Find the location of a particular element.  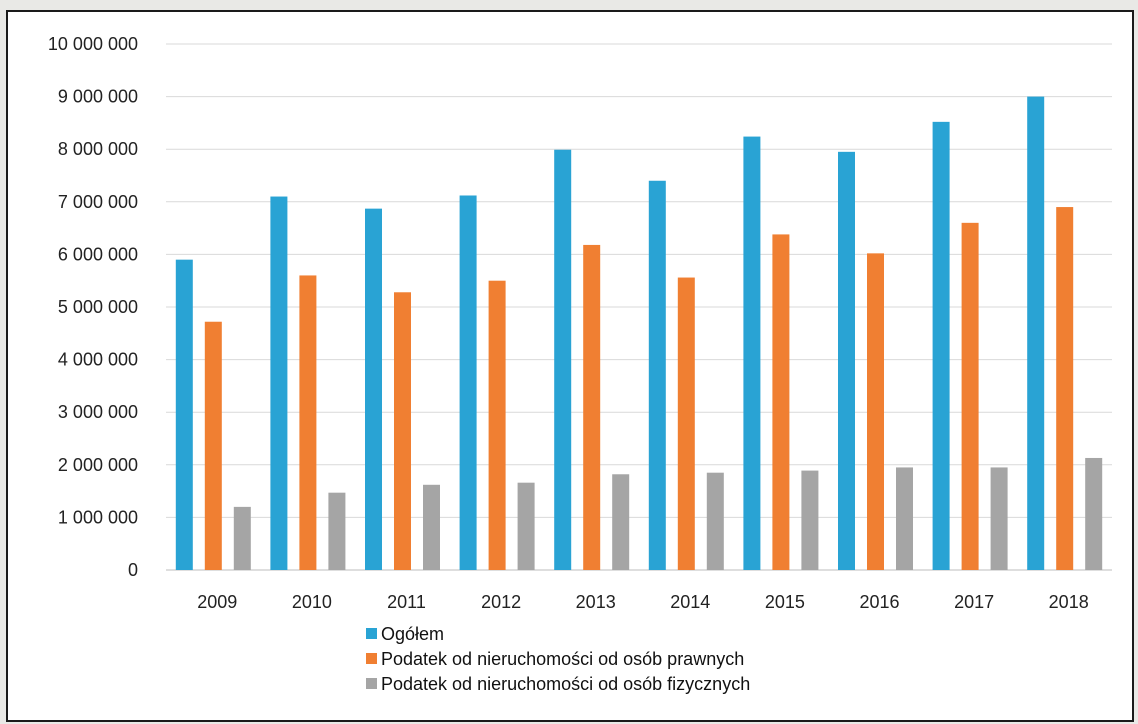

y-tick-label: 0 is located at coordinates (133, 570).